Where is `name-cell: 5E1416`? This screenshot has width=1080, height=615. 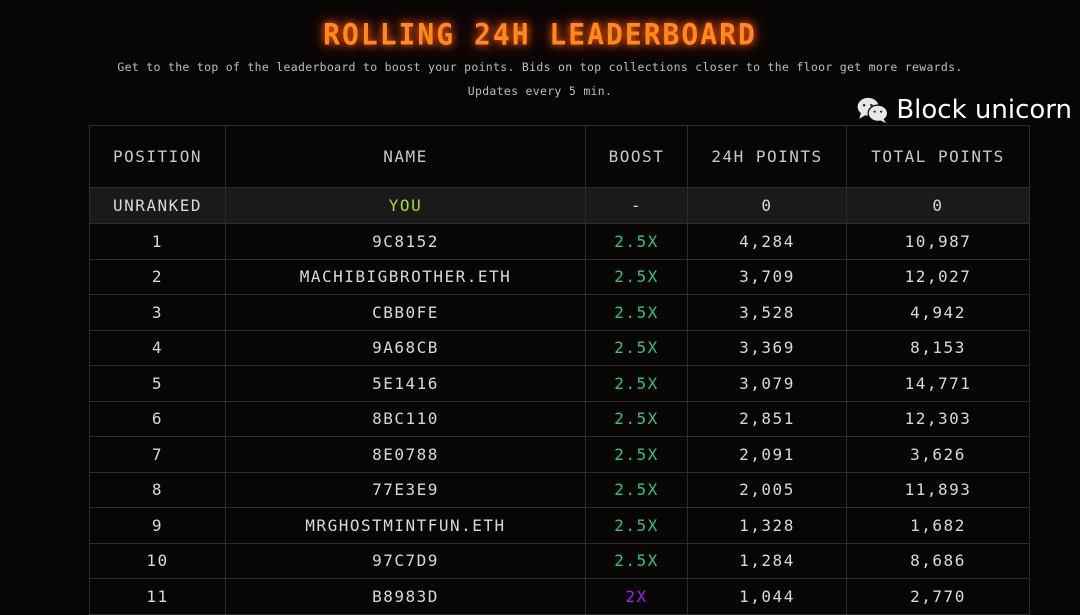
name-cell: 5E1416 is located at coordinates (405, 383).